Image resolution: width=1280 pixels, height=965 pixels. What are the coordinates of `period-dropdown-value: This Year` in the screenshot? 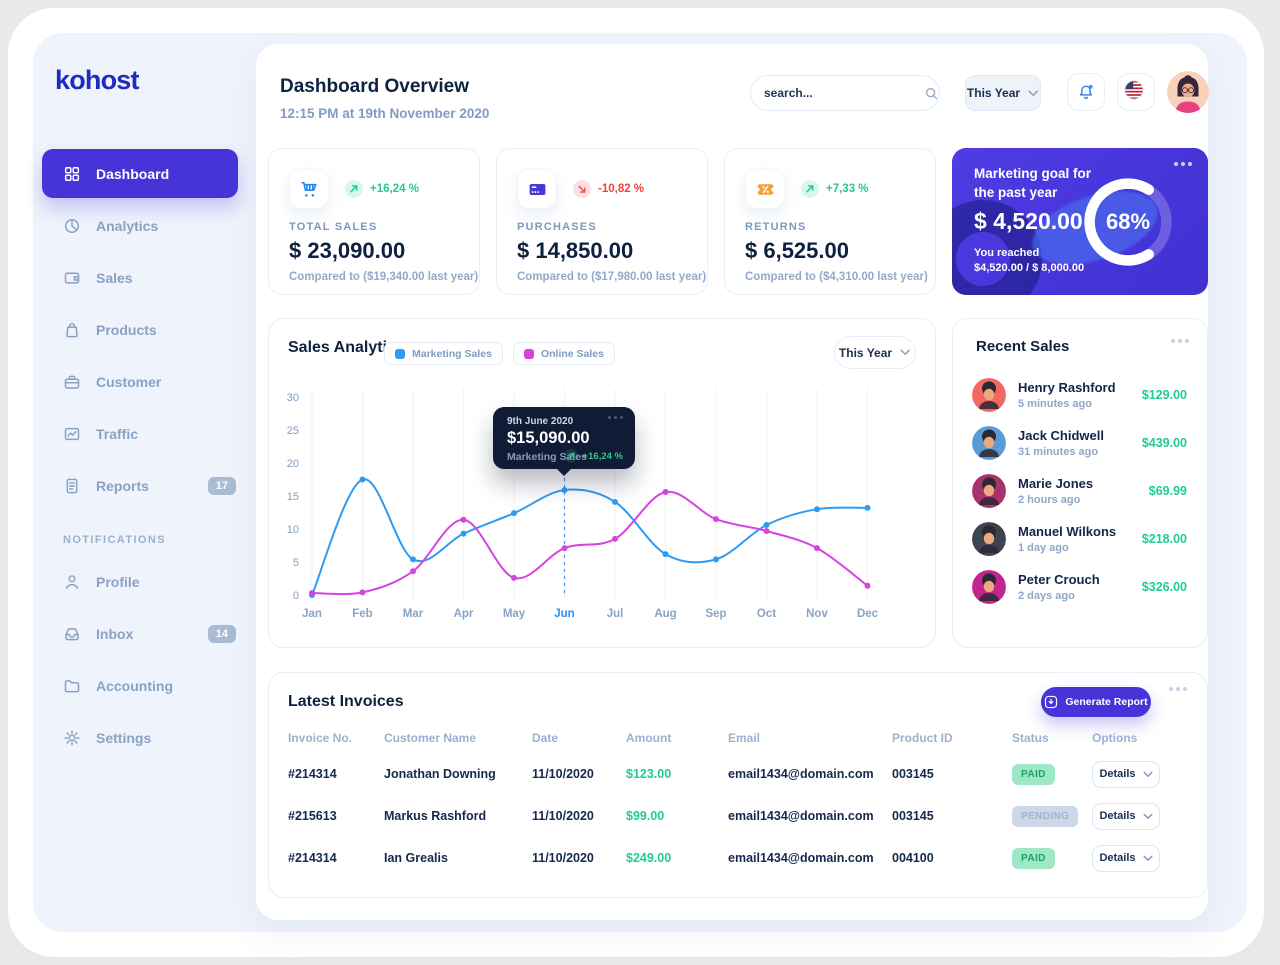 It's located at (993, 93).